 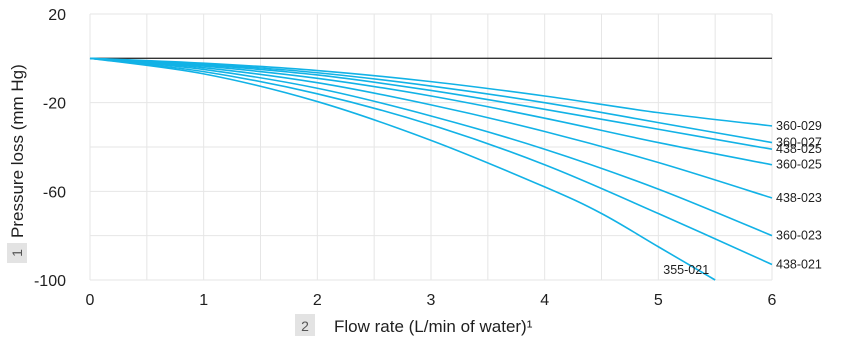 What do you see at coordinates (799, 165) in the screenshot?
I see `series-label-360-025: 360-025` at bounding box center [799, 165].